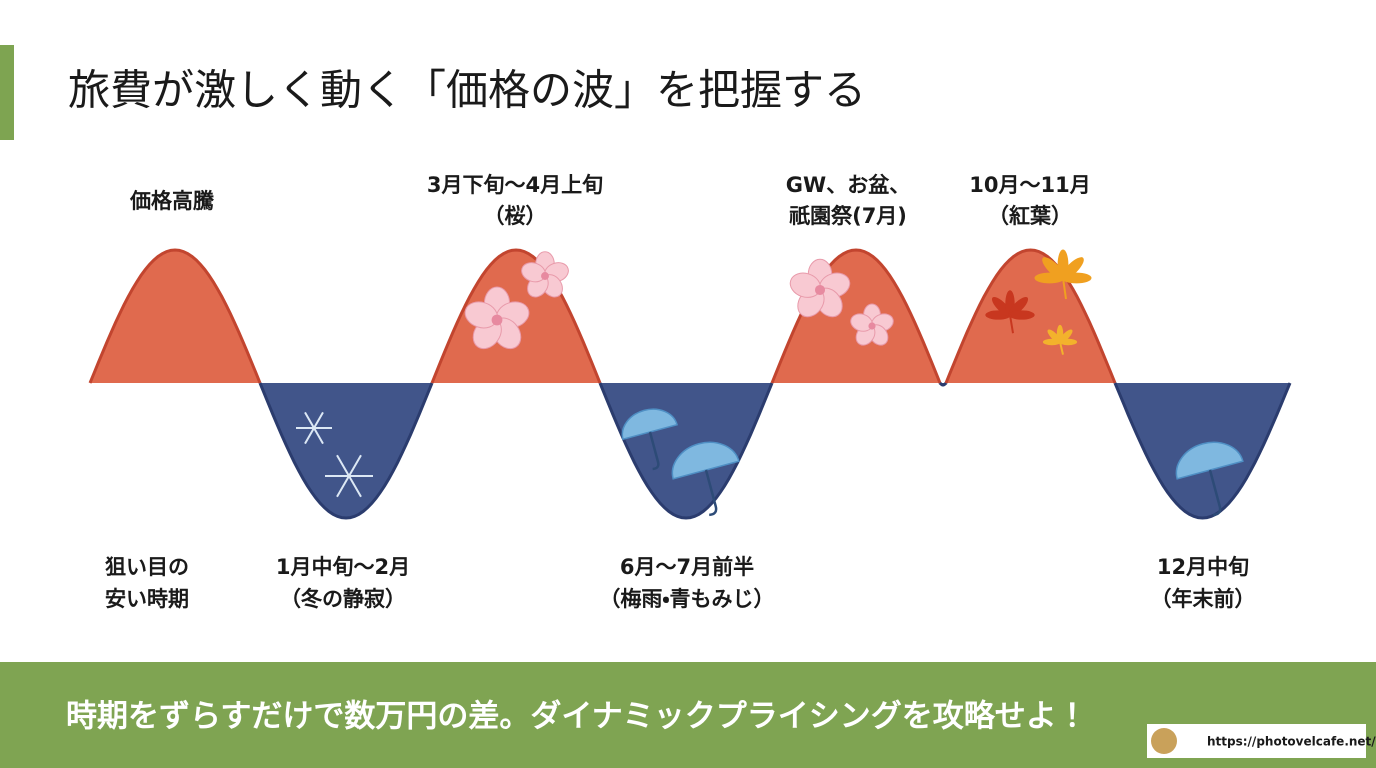  I want to click on peak-label: （桜）, so click(515, 216).